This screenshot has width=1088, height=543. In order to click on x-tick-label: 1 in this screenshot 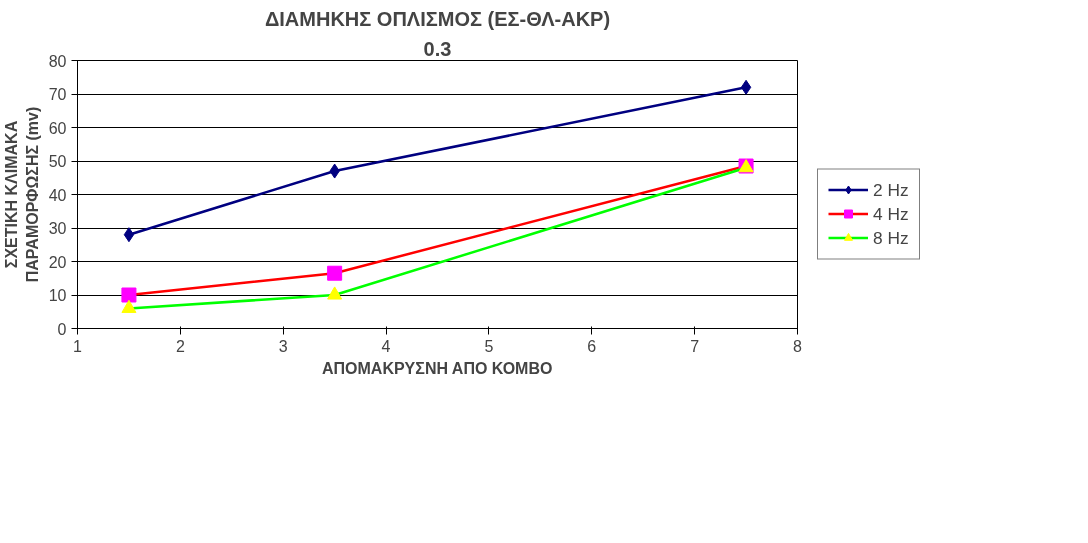, I will do `click(78, 346)`.